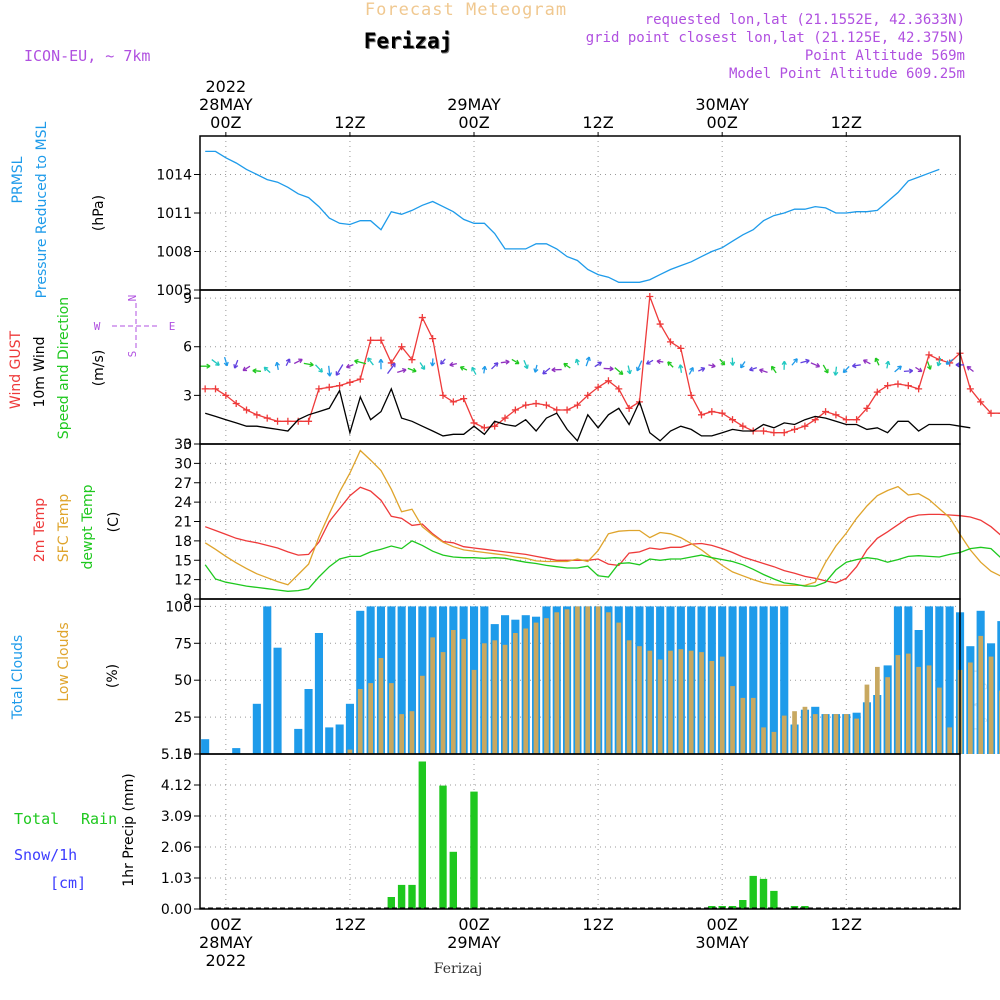  Describe the element at coordinates (45, 855) in the screenshot. I see `precip-snow-label: Snow/1h` at that location.